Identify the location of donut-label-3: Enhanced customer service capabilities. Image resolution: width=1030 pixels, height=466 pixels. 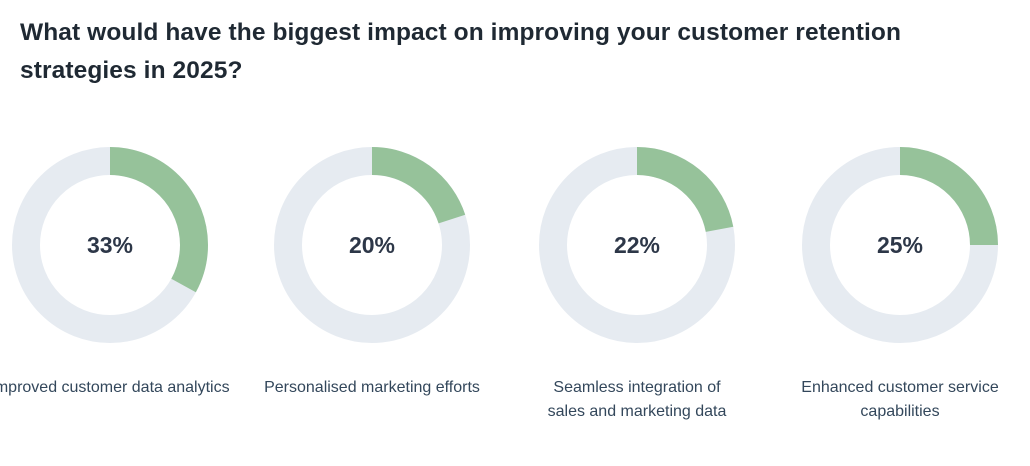
(900, 399).